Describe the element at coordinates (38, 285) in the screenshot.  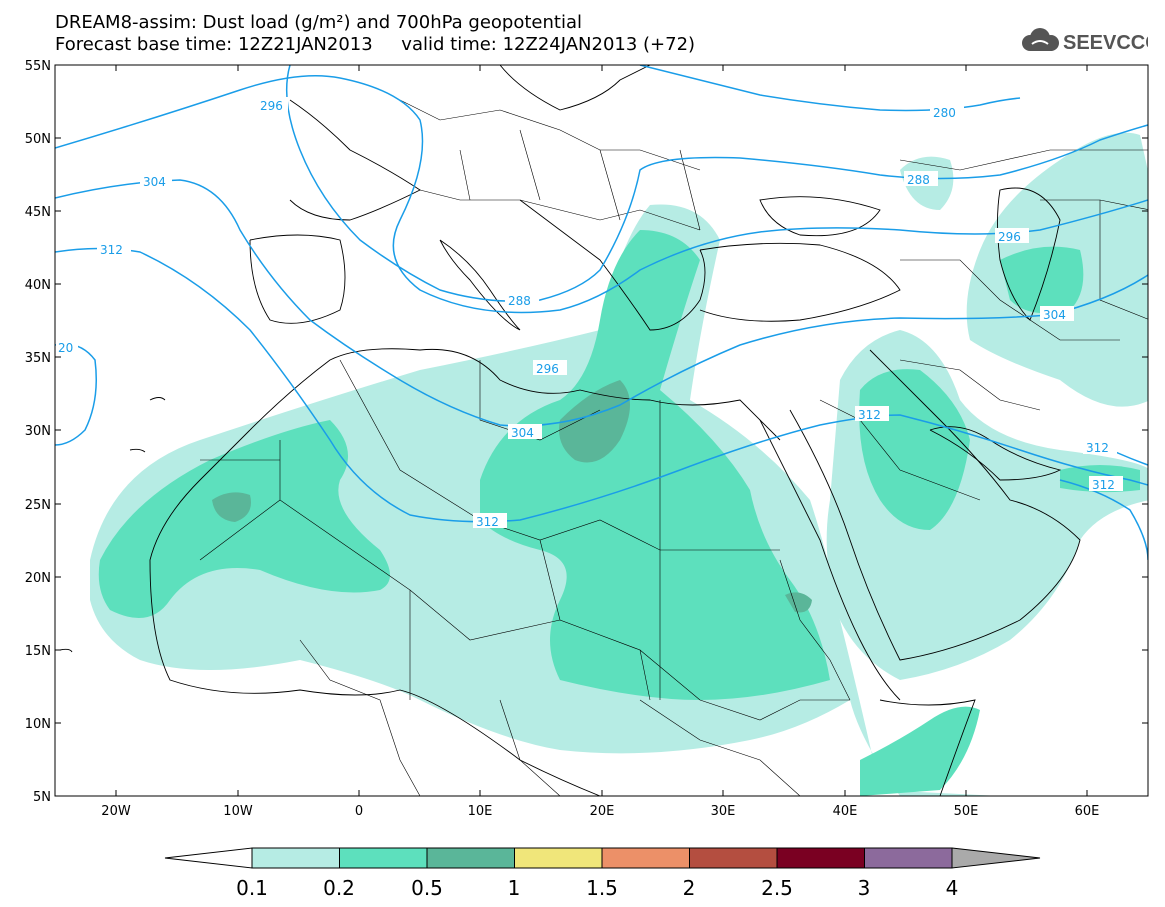
I see `lat-label: 40N` at that location.